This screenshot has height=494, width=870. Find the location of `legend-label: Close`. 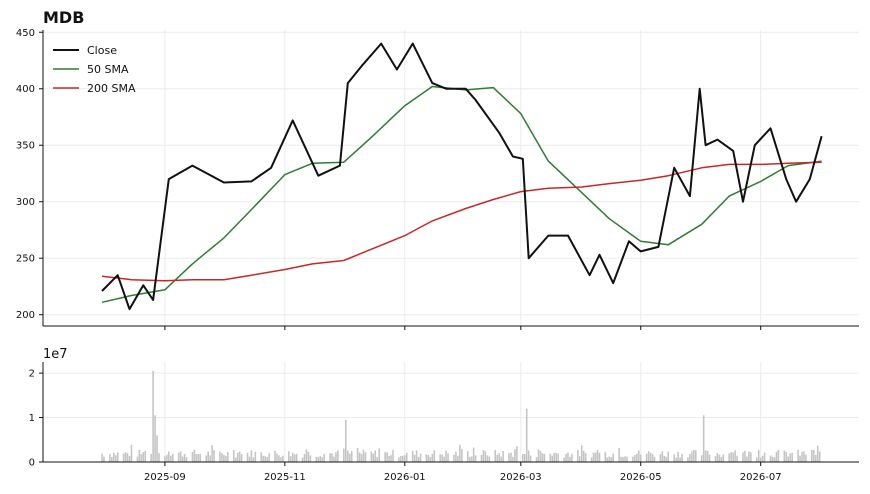

legend-label: Close is located at coordinates (102, 50).